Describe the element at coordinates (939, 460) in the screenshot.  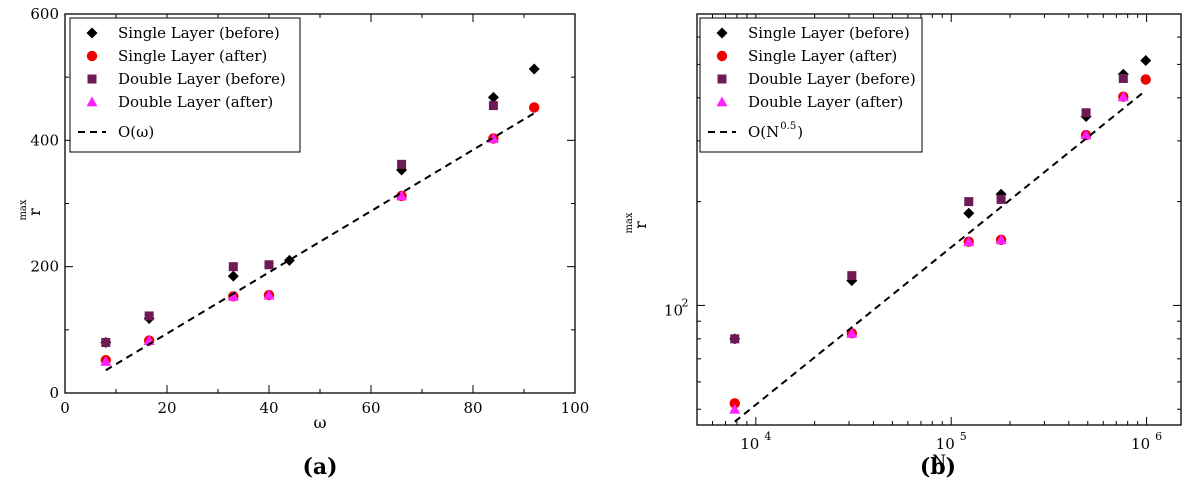
I see `x-axis-label: N` at that location.